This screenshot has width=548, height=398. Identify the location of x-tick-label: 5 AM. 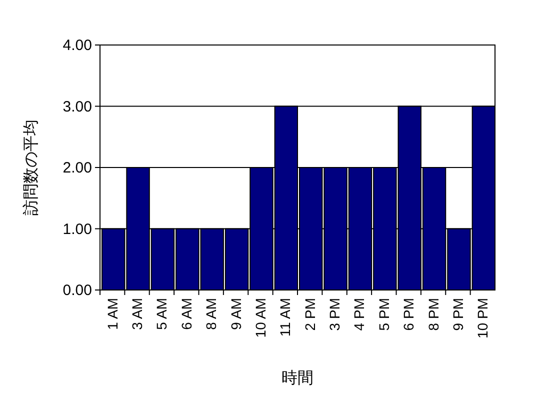
(162, 314).